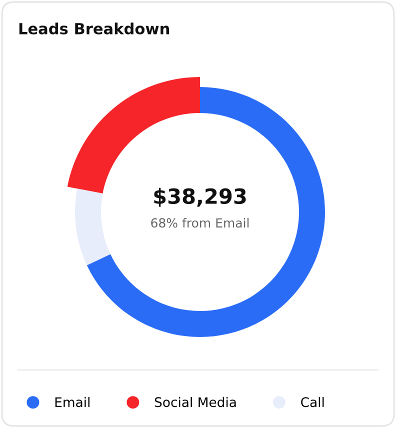 The image size is (396, 428). I want to click on chart-title: Leads Breakdown, so click(94, 28).